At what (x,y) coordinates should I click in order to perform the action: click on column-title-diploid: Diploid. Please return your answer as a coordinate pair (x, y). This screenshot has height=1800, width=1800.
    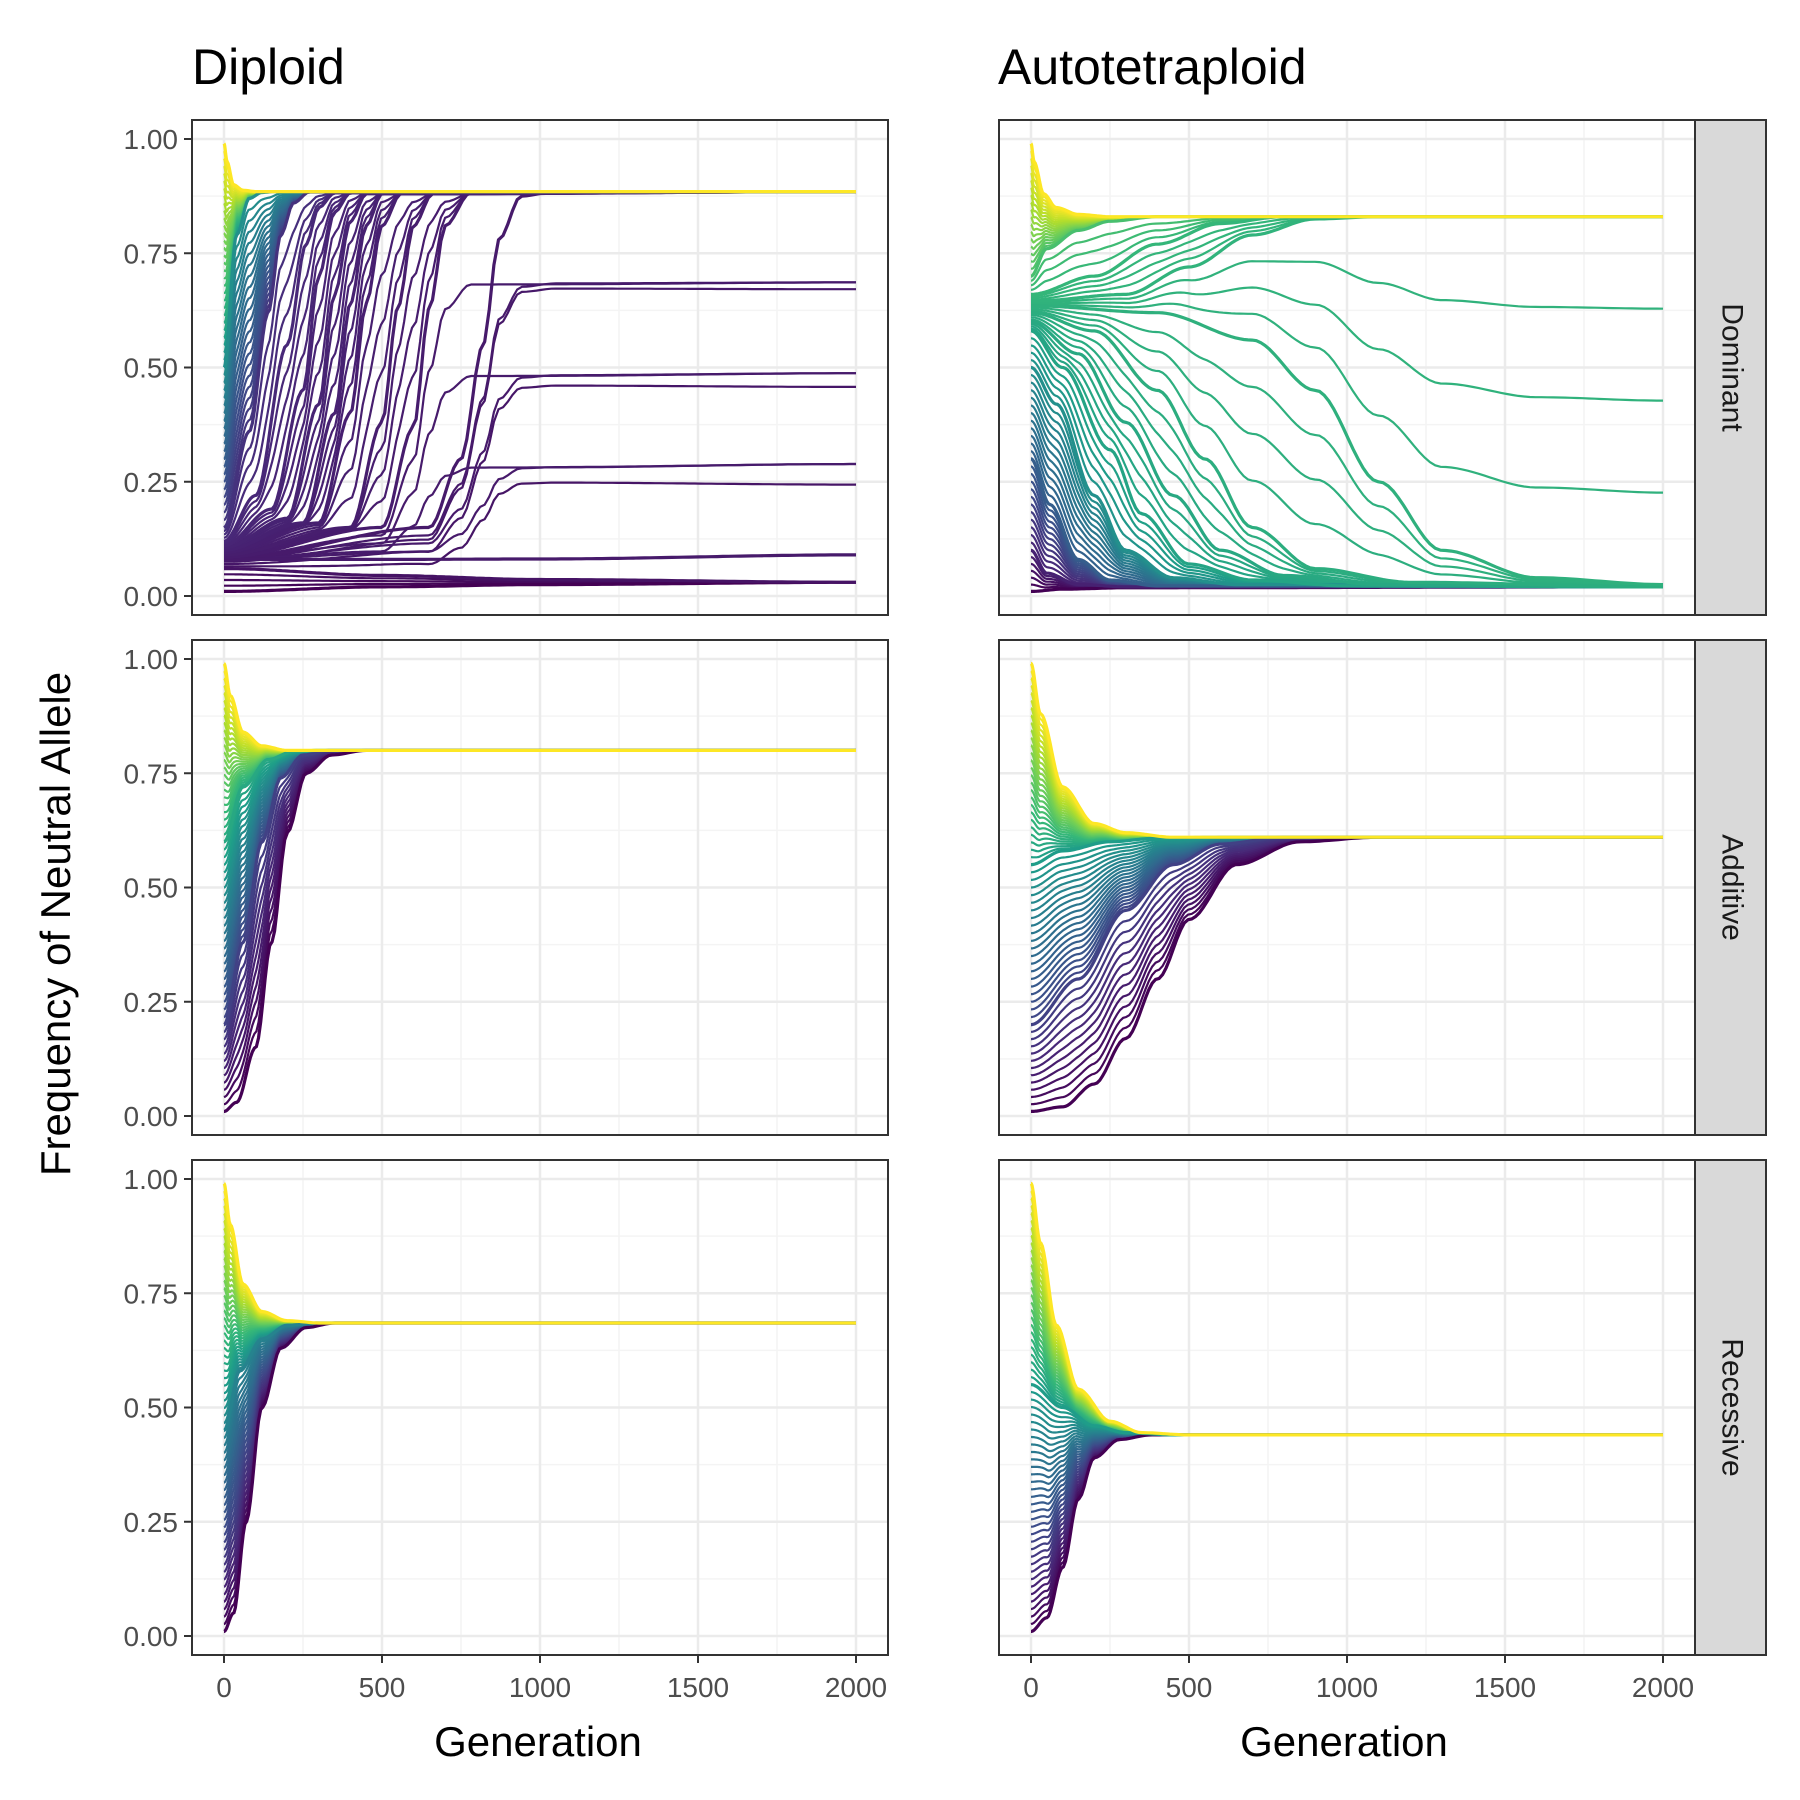
    Looking at the image, I should click on (268, 67).